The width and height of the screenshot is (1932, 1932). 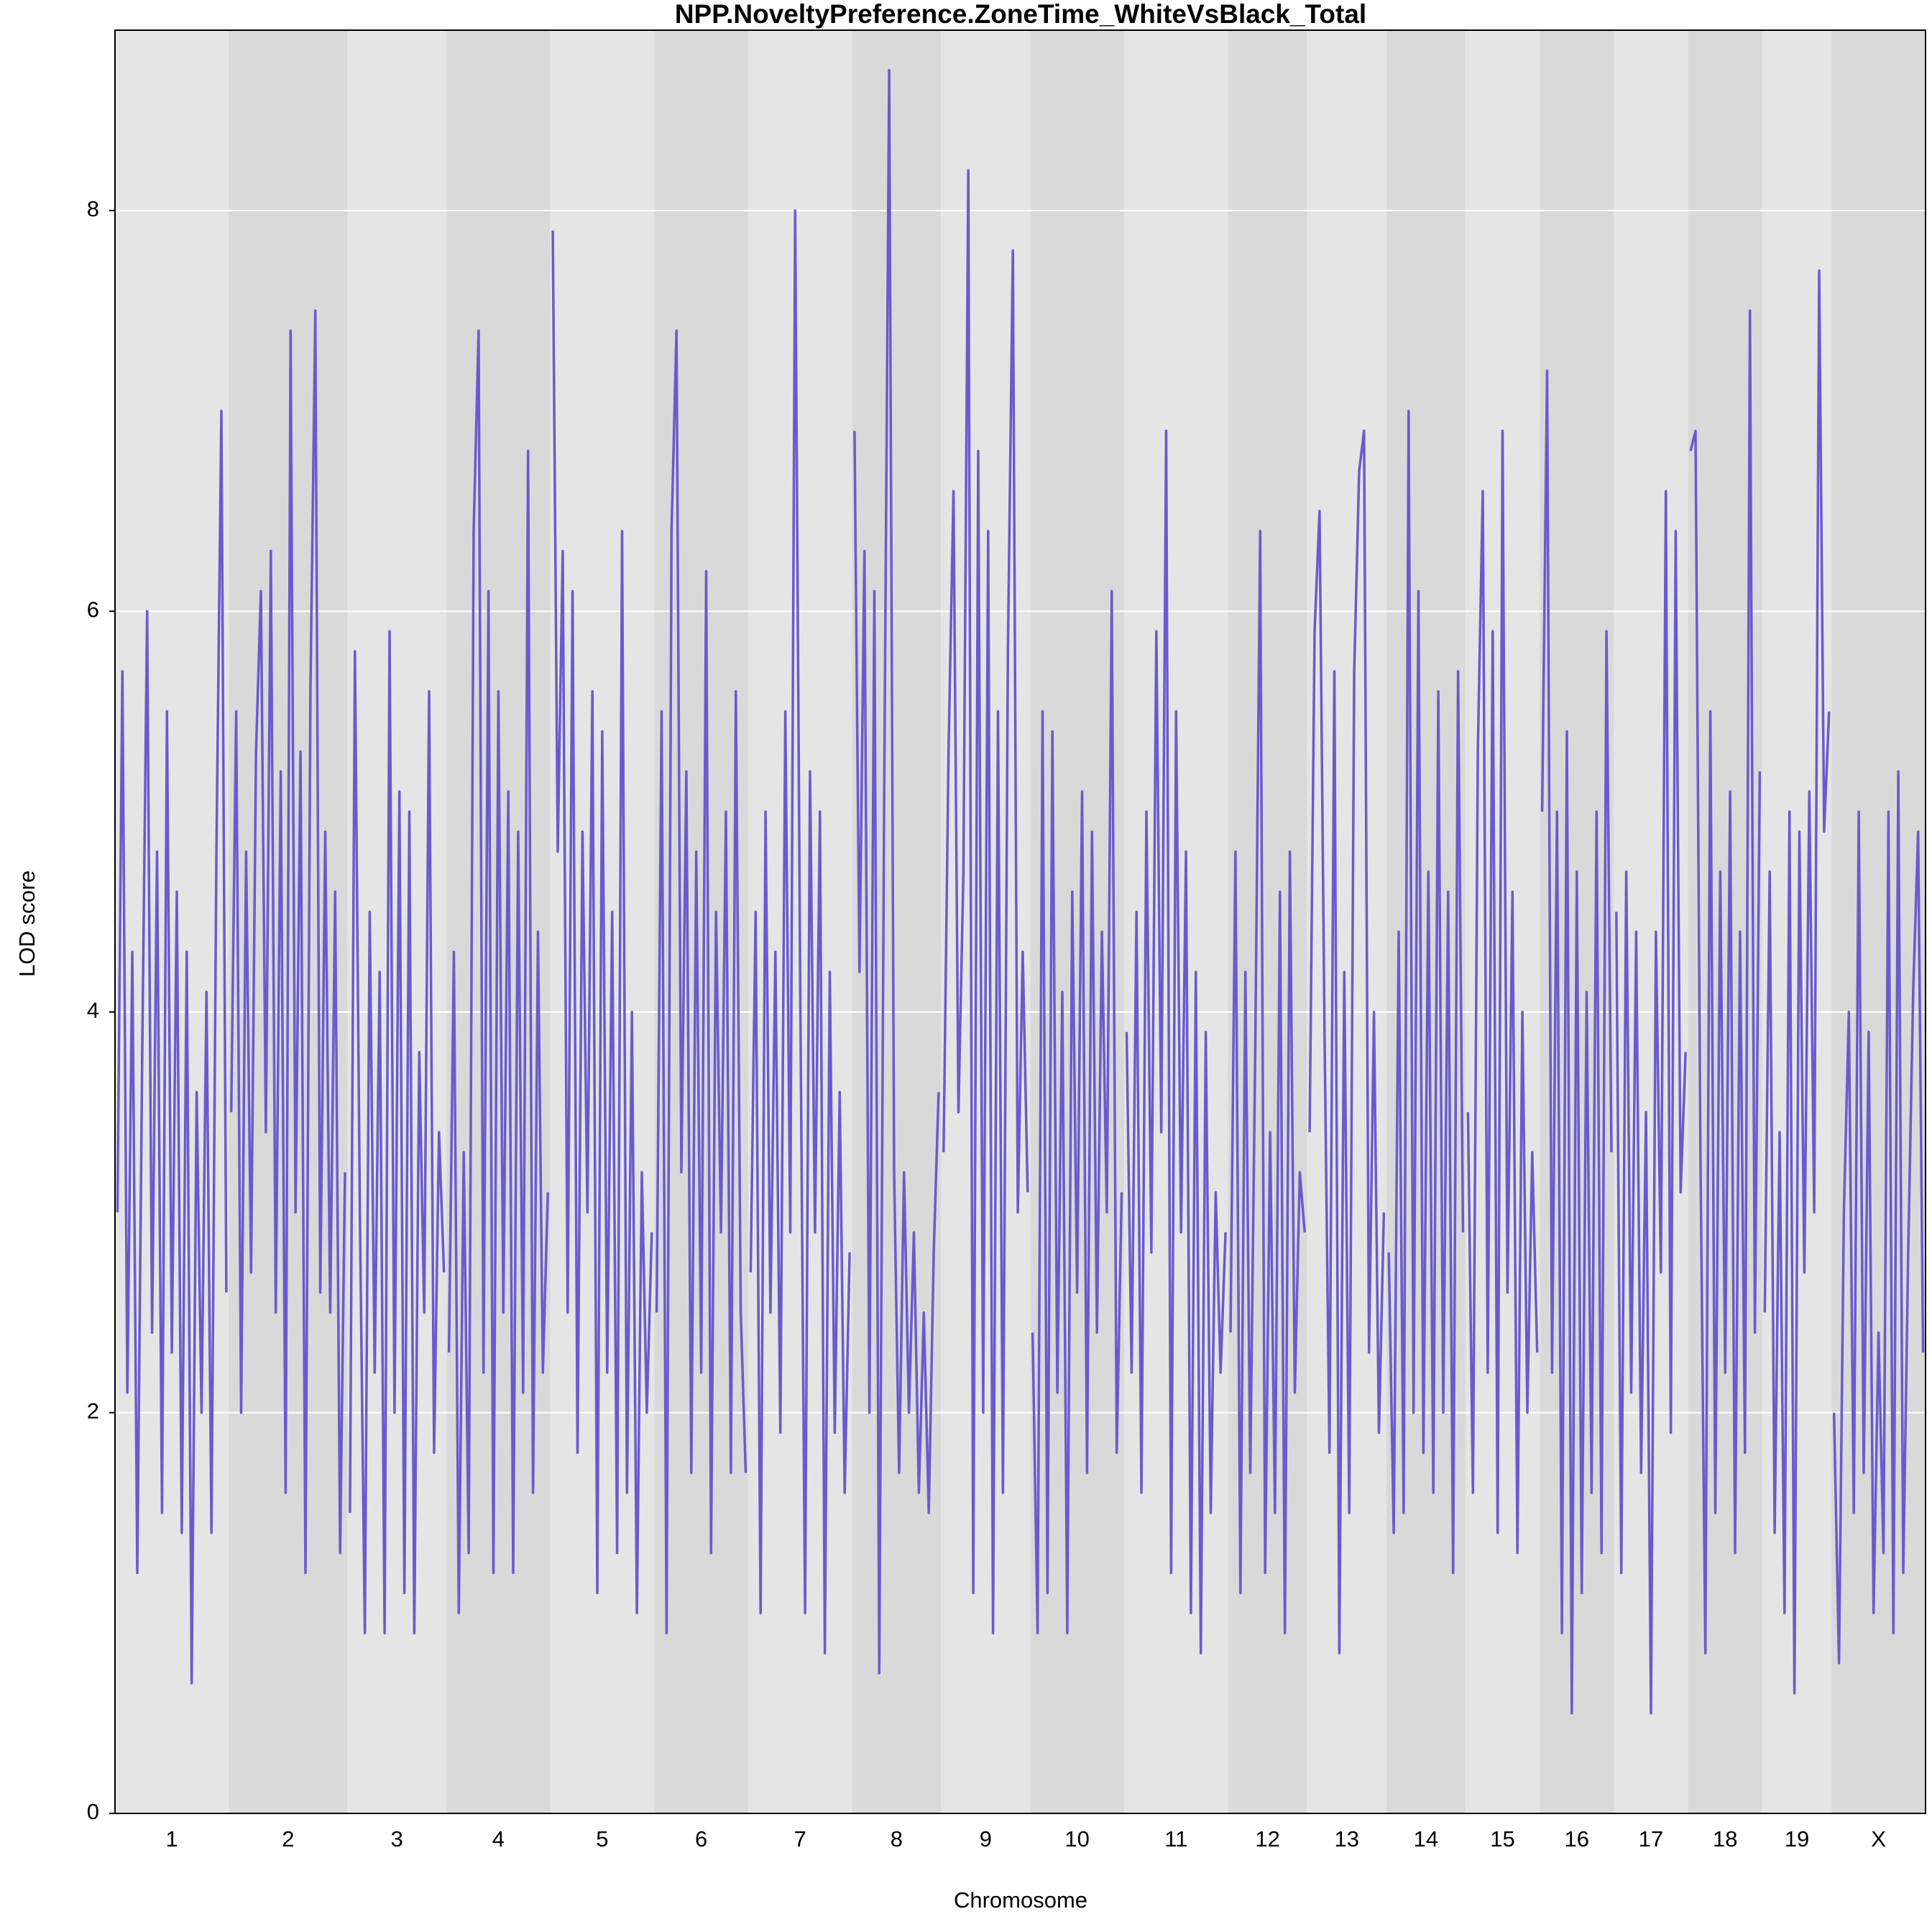 What do you see at coordinates (1651, 1839) in the screenshot?
I see `x-tick-label: 17` at bounding box center [1651, 1839].